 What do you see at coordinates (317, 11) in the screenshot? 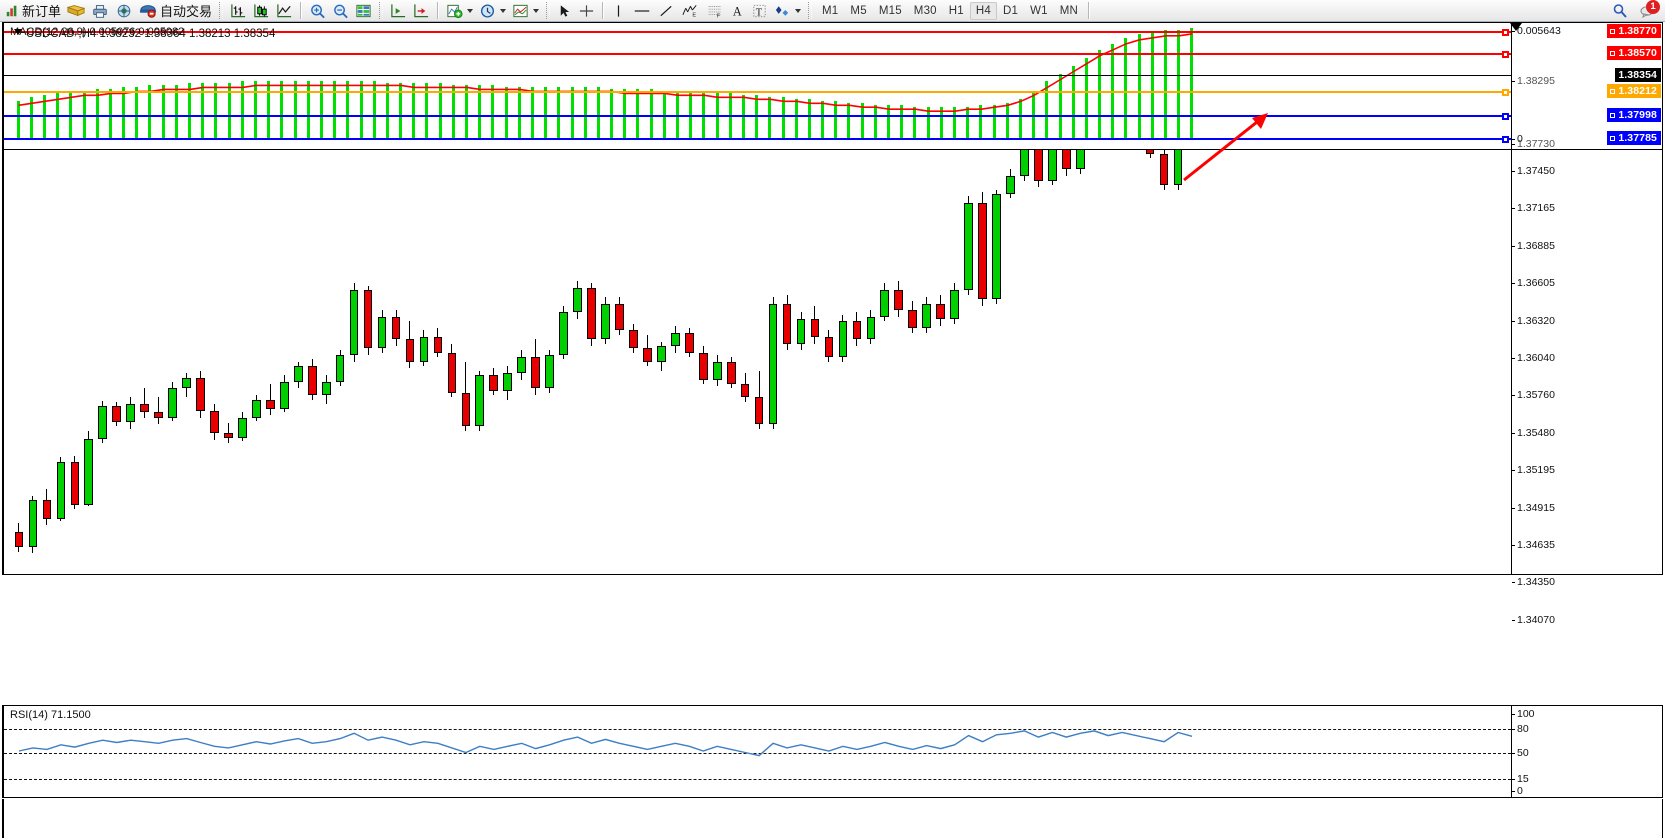
I see `zoom-in-button` at bounding box center [317, 11].